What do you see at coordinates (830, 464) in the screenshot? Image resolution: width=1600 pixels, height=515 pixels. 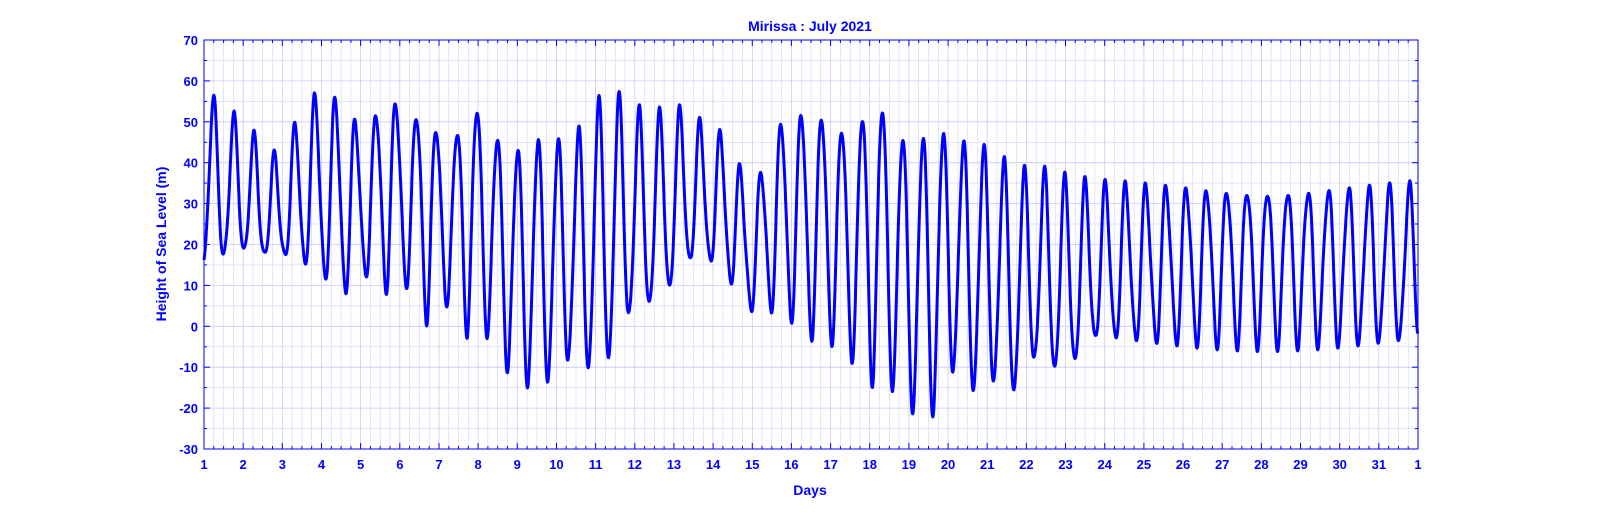 I see `x-tick-label: 17` at bounding box center [830, 464].